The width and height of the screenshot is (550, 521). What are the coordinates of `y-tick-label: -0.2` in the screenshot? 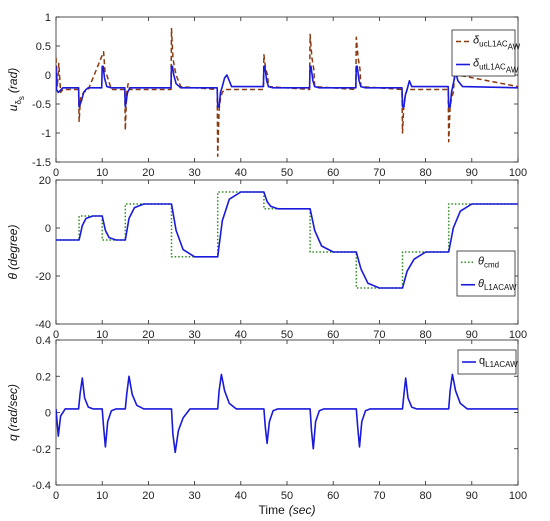 It's located at (41, 450).